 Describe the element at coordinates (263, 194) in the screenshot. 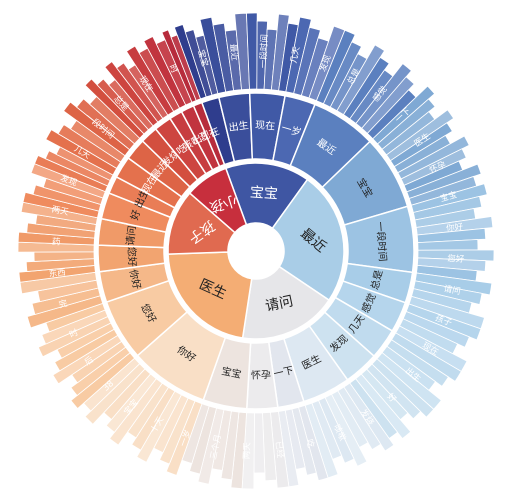

I see `ring1-label-0: 宝宝` at that location.